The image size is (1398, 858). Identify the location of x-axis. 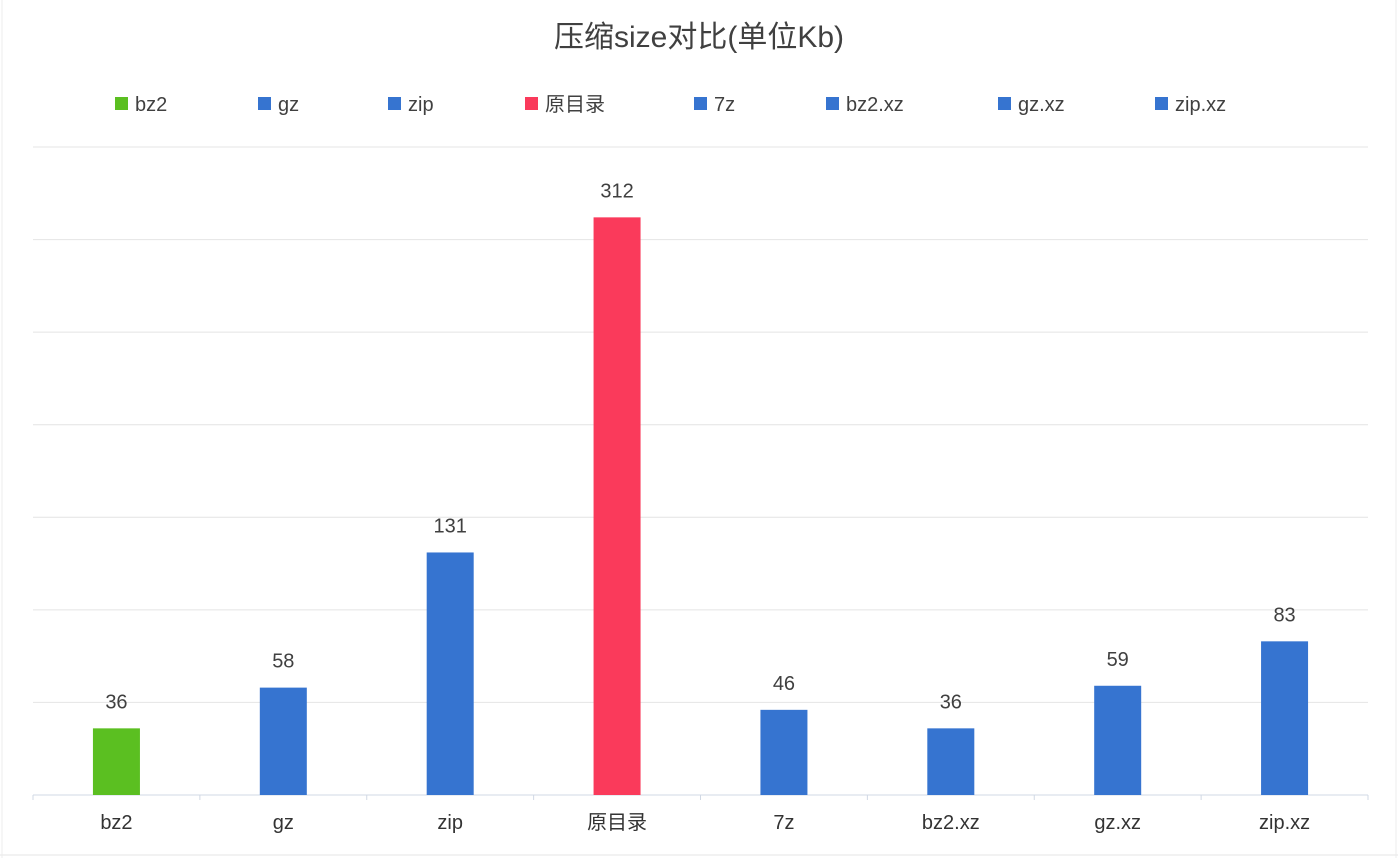
(700, 797).